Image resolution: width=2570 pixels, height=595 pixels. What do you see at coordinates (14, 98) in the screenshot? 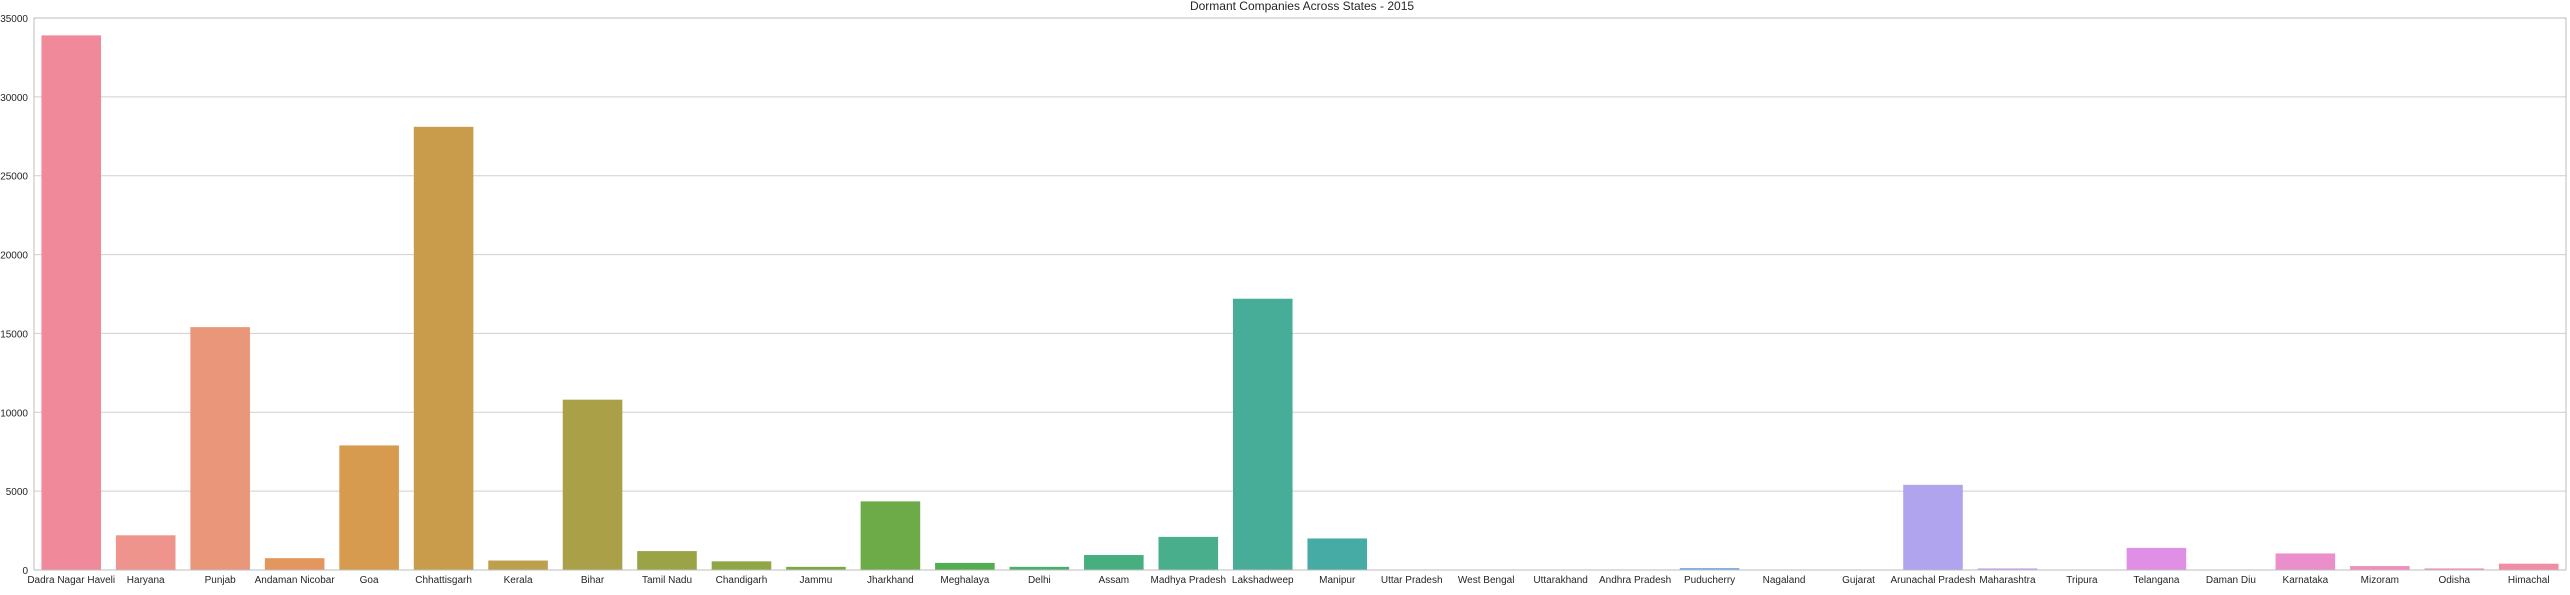
I see `y-tick-label: 30000` at bounding box center [14, 98].